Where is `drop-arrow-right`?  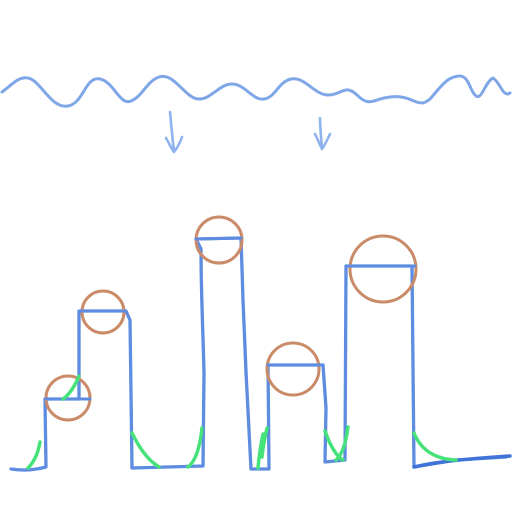
drop-arrow-right is located at coordinates (322, 133).